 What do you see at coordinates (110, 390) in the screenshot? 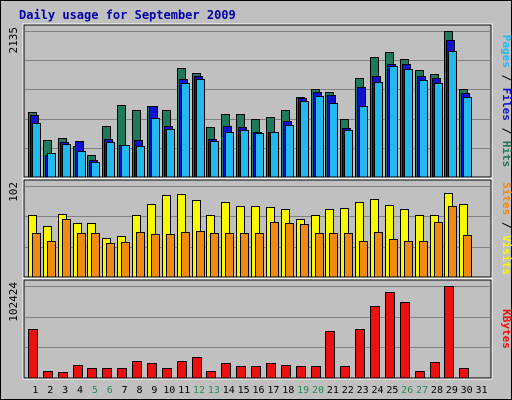
I see `day-label-6: 6` at bounding box center [110, 390].